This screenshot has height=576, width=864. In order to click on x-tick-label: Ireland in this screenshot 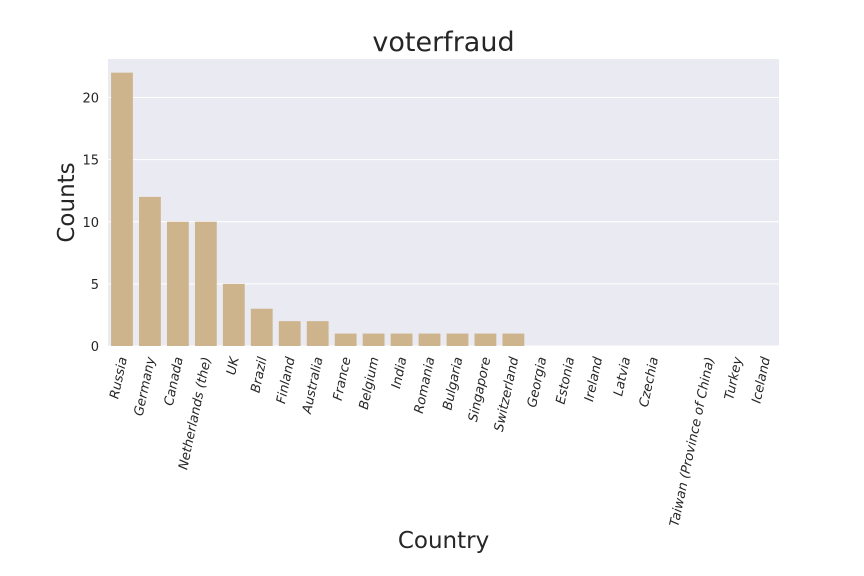, I will do `click(594, 379)`.